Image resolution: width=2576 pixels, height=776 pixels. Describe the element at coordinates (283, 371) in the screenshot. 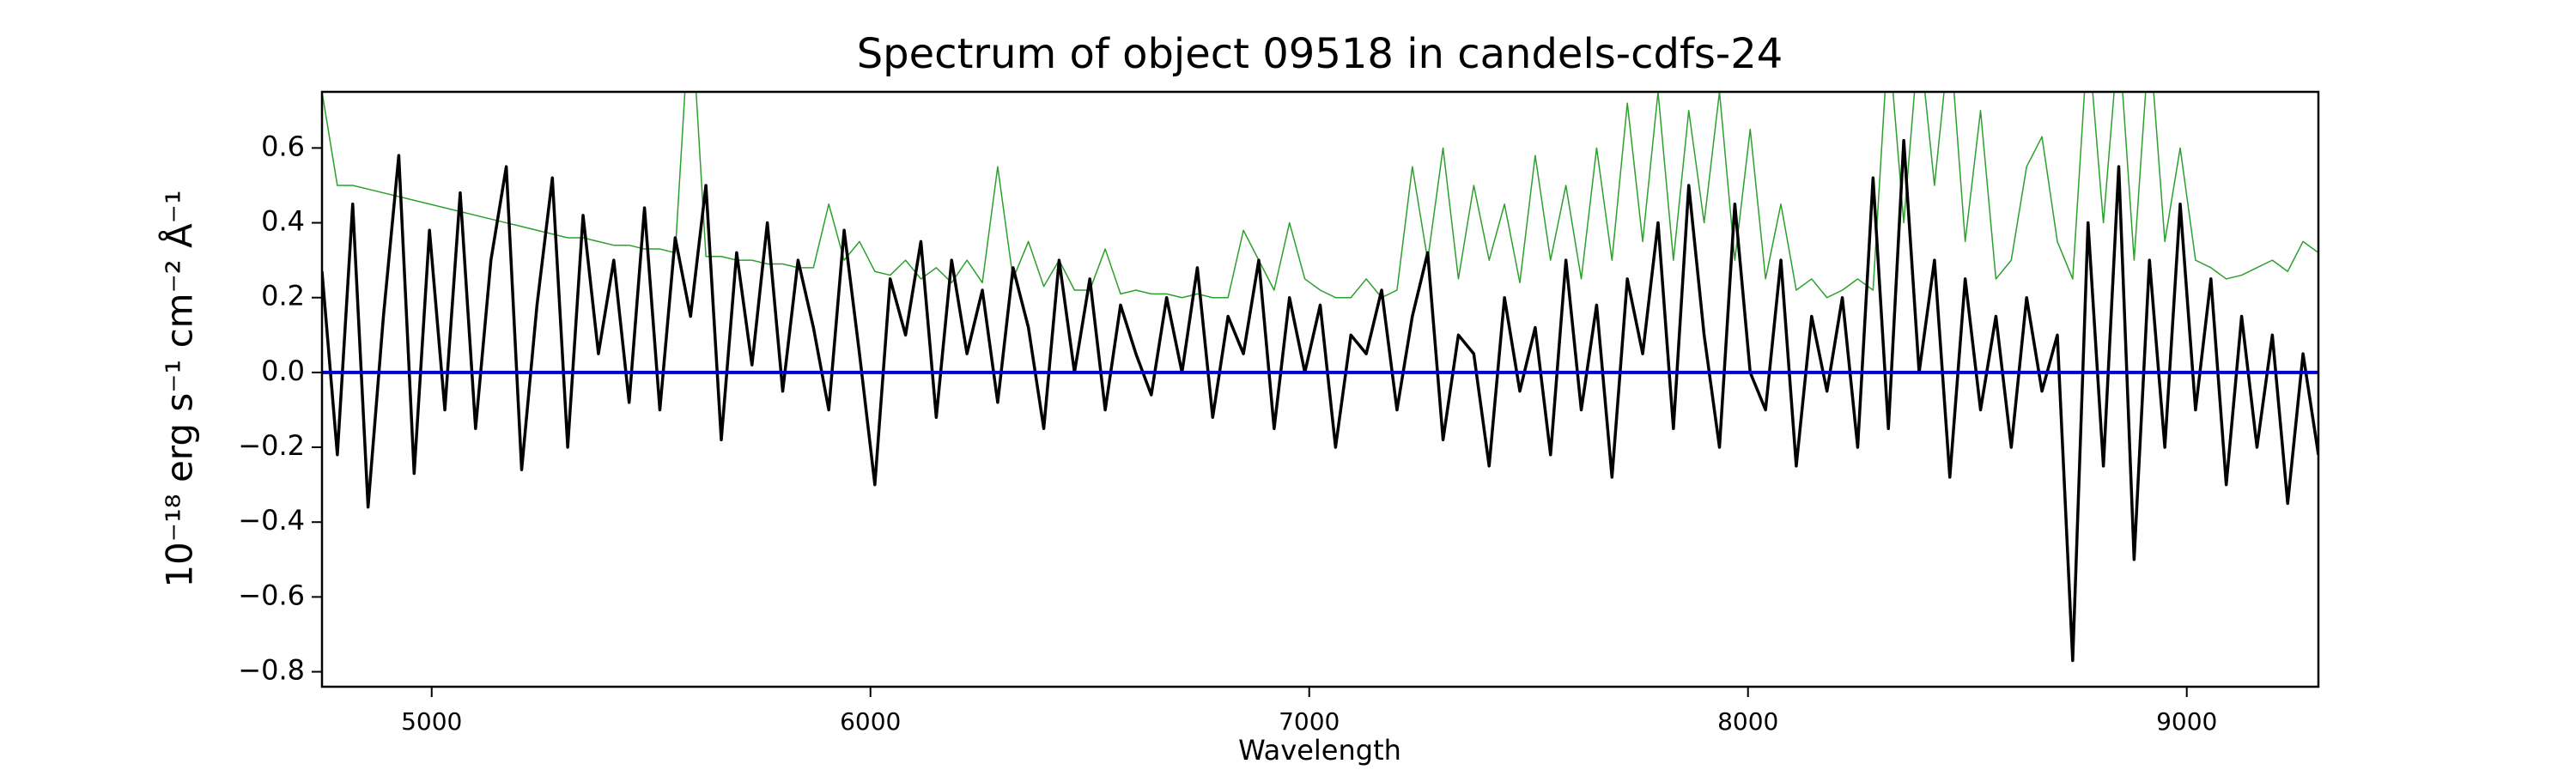

I see `y-tick-label: 0.0` at that location.